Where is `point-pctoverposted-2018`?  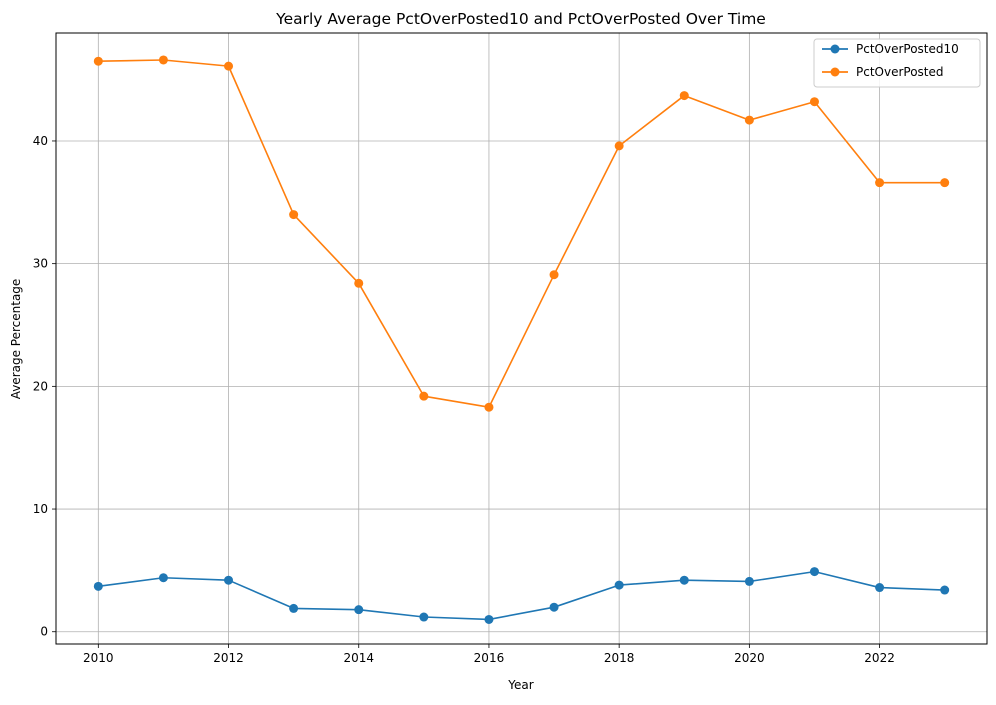
point-pctoverposted-2018 is located at coordinates (619, 146).